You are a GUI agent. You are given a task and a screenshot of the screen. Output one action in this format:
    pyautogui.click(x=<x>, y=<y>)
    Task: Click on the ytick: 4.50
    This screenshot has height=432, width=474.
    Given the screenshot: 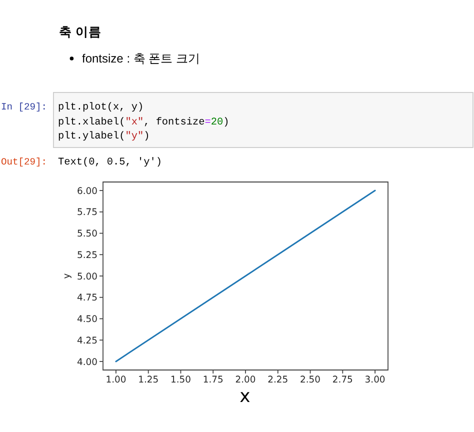 What is the action you would take?
    pyautogui.click(x=87, y=320)
    